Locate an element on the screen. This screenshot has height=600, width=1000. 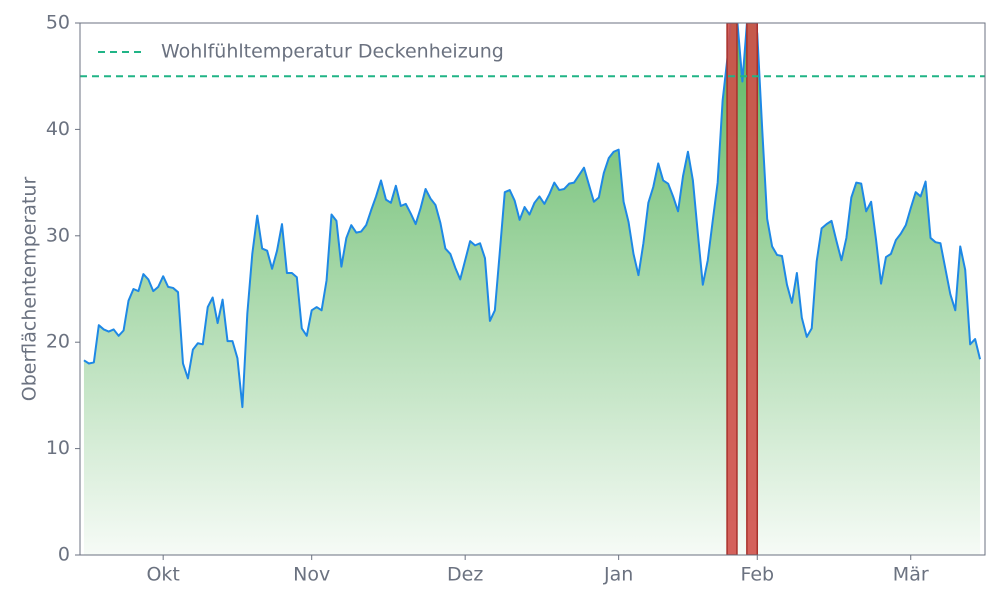
x-tick-label: Mär is located at coordinates (911, 575).